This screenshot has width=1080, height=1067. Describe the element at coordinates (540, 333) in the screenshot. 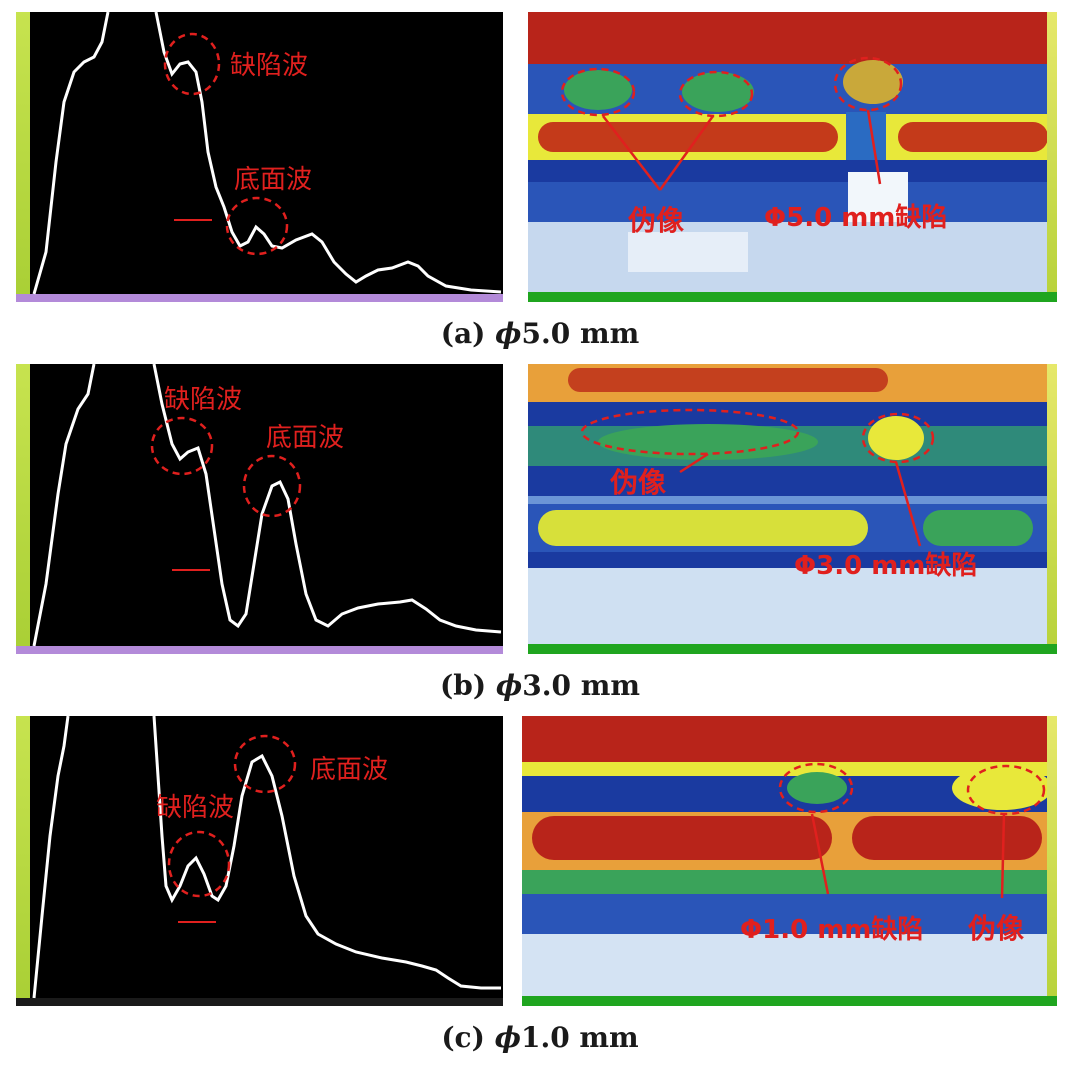

I see `caption-a: (a) ϕ5.0 mm` at that location.